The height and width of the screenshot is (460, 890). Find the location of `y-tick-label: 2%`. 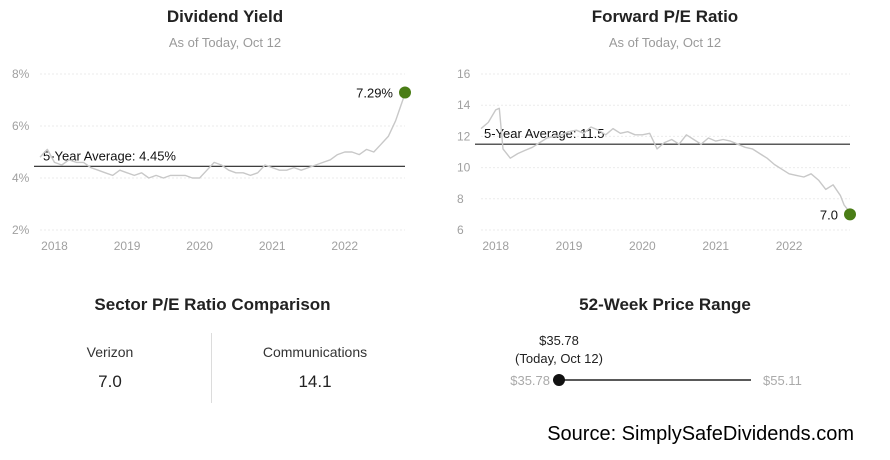

y-tick-label: 2% is located at coordinates (21, 230).